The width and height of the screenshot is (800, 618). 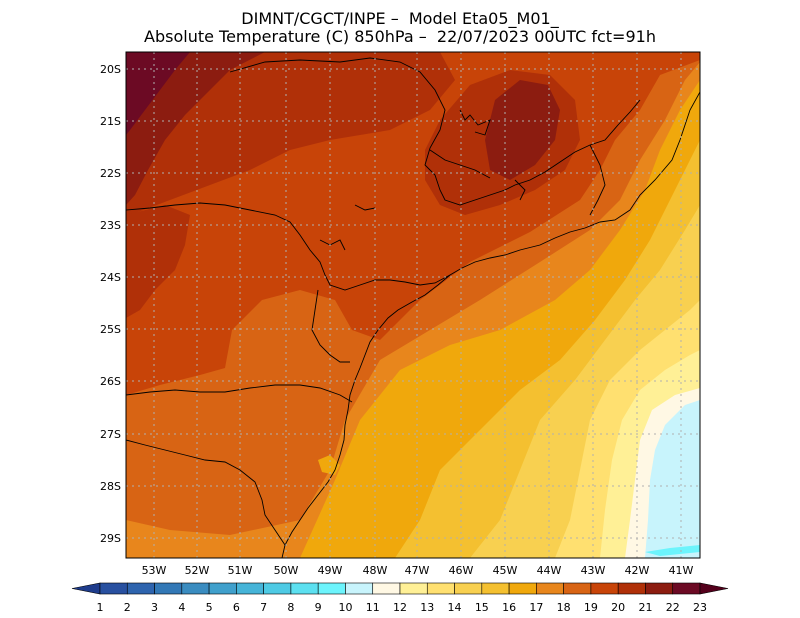 I want to click on latitude-labels: 20S 21S 22S 23S 24S 25S 26S 27S 28S 29S, so click(x=110, y=304).